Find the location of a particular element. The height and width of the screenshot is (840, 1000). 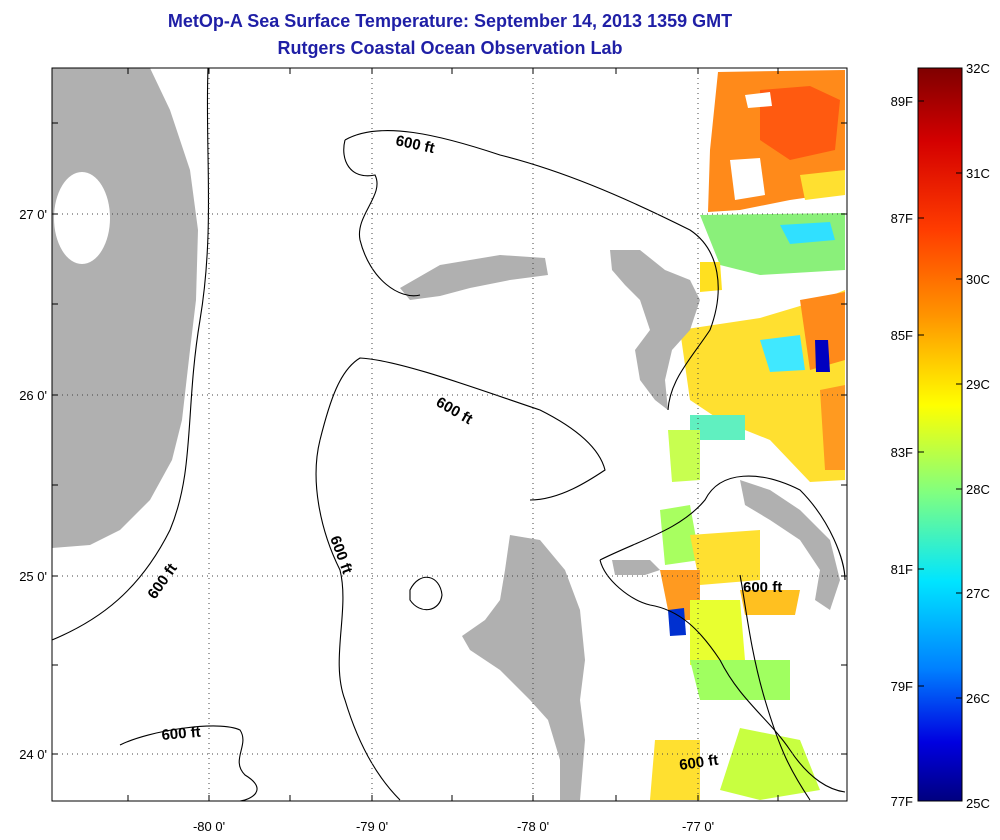

colorbar-celsius-label: 29C is located at coordinates (978, 384).